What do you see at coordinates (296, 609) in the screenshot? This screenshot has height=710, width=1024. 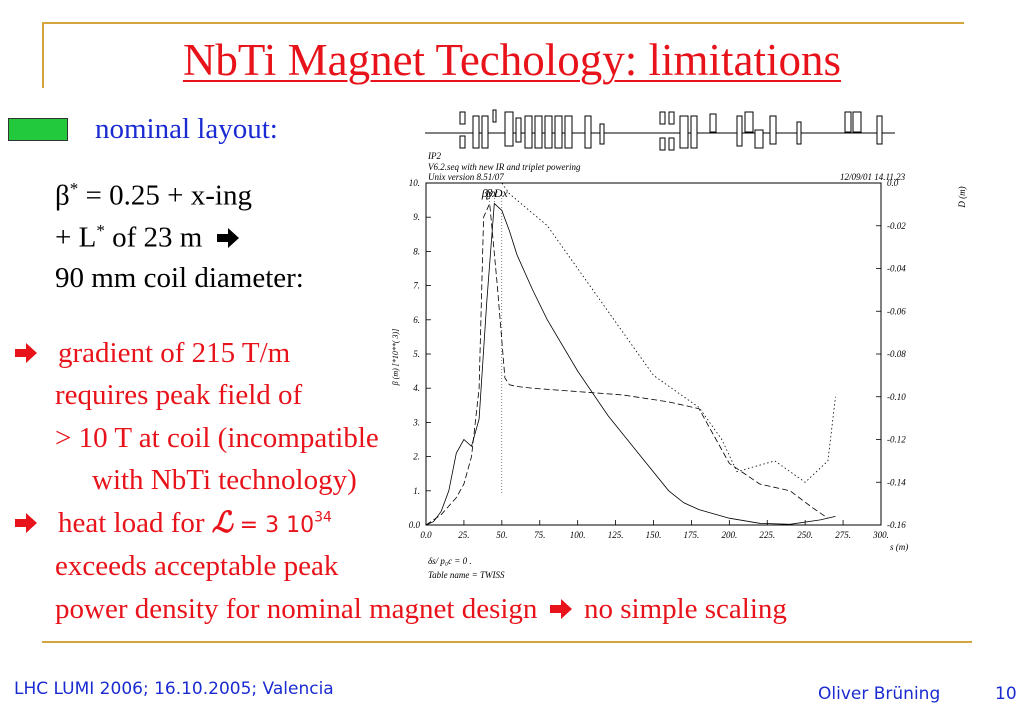 I see `power-density-text: power density for nominal magnet design` at bounding box center [296, 609].